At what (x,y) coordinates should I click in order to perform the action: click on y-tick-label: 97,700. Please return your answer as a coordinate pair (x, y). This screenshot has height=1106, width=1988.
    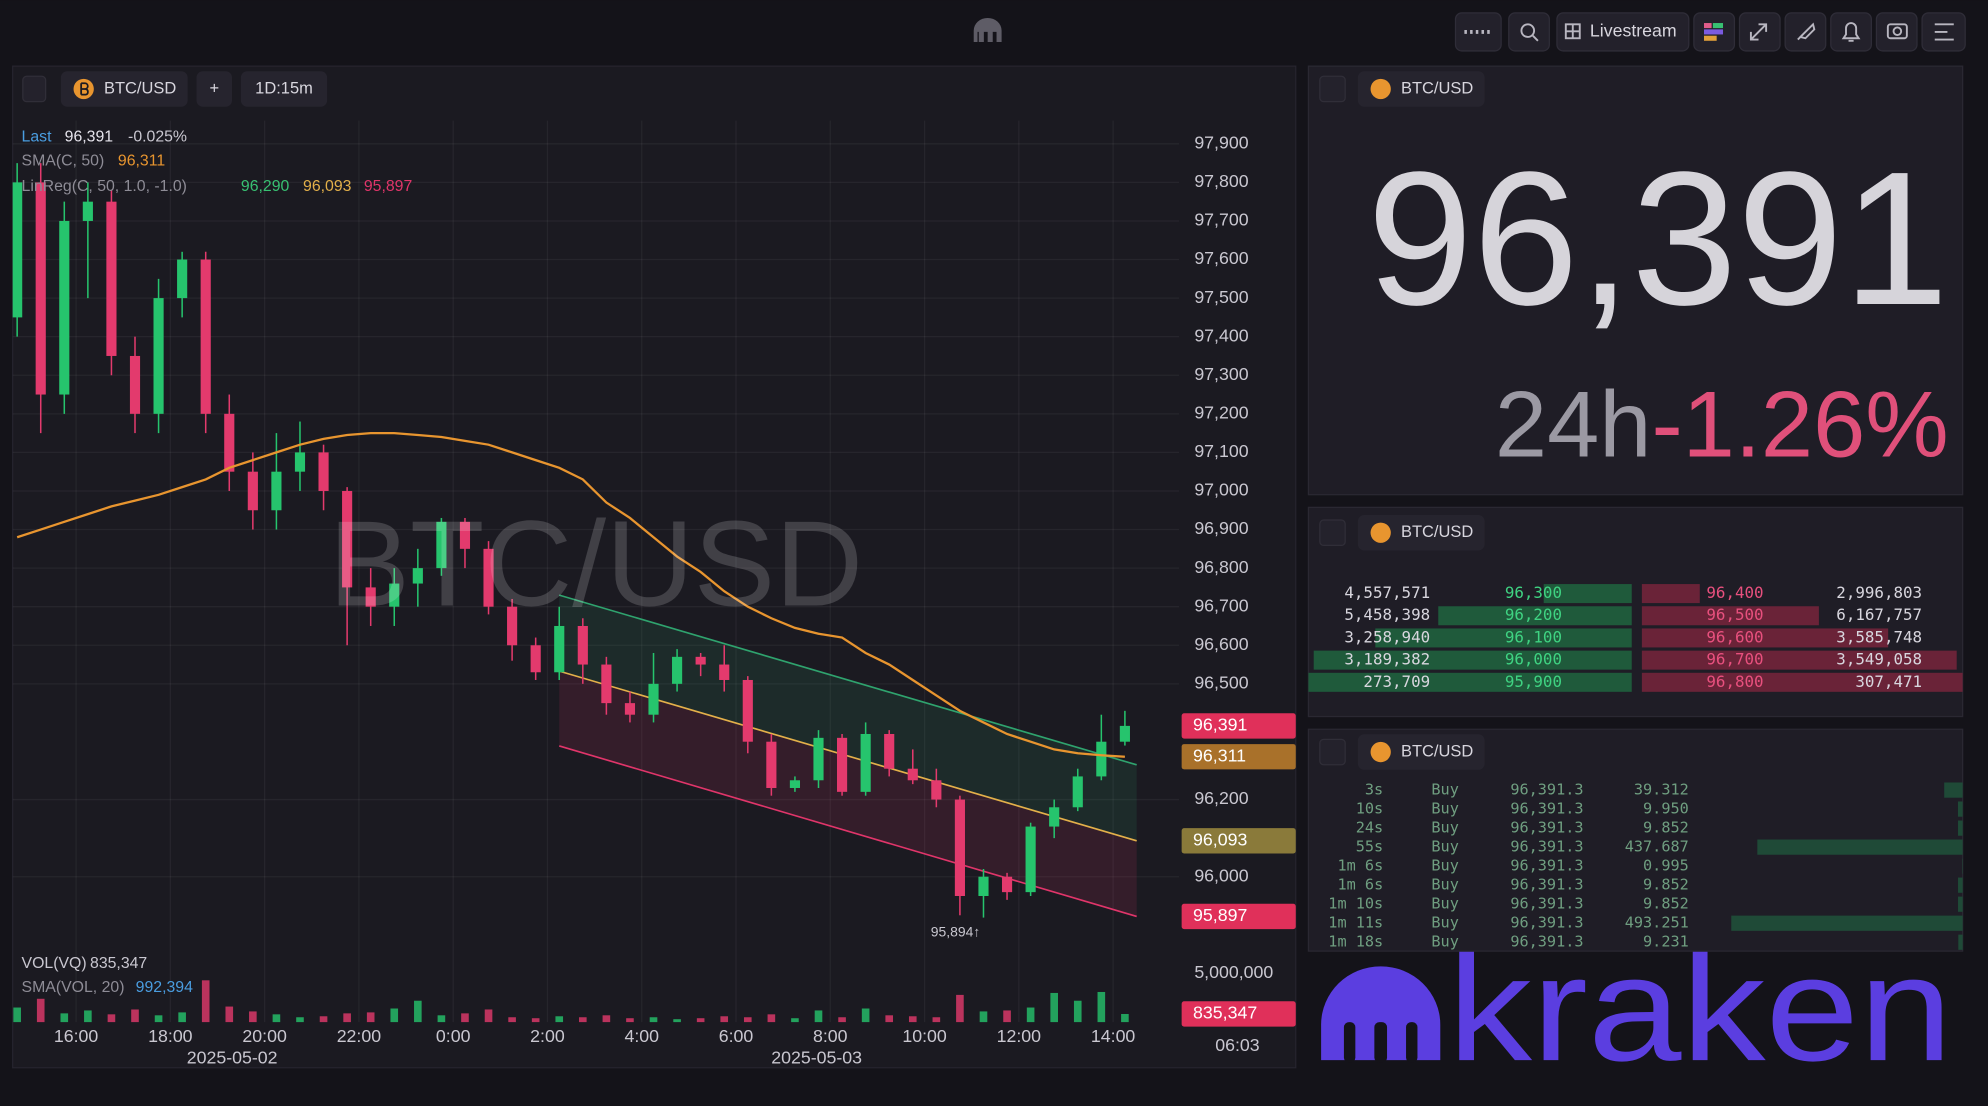
    Looking at the image, I should click on (1221, 220).